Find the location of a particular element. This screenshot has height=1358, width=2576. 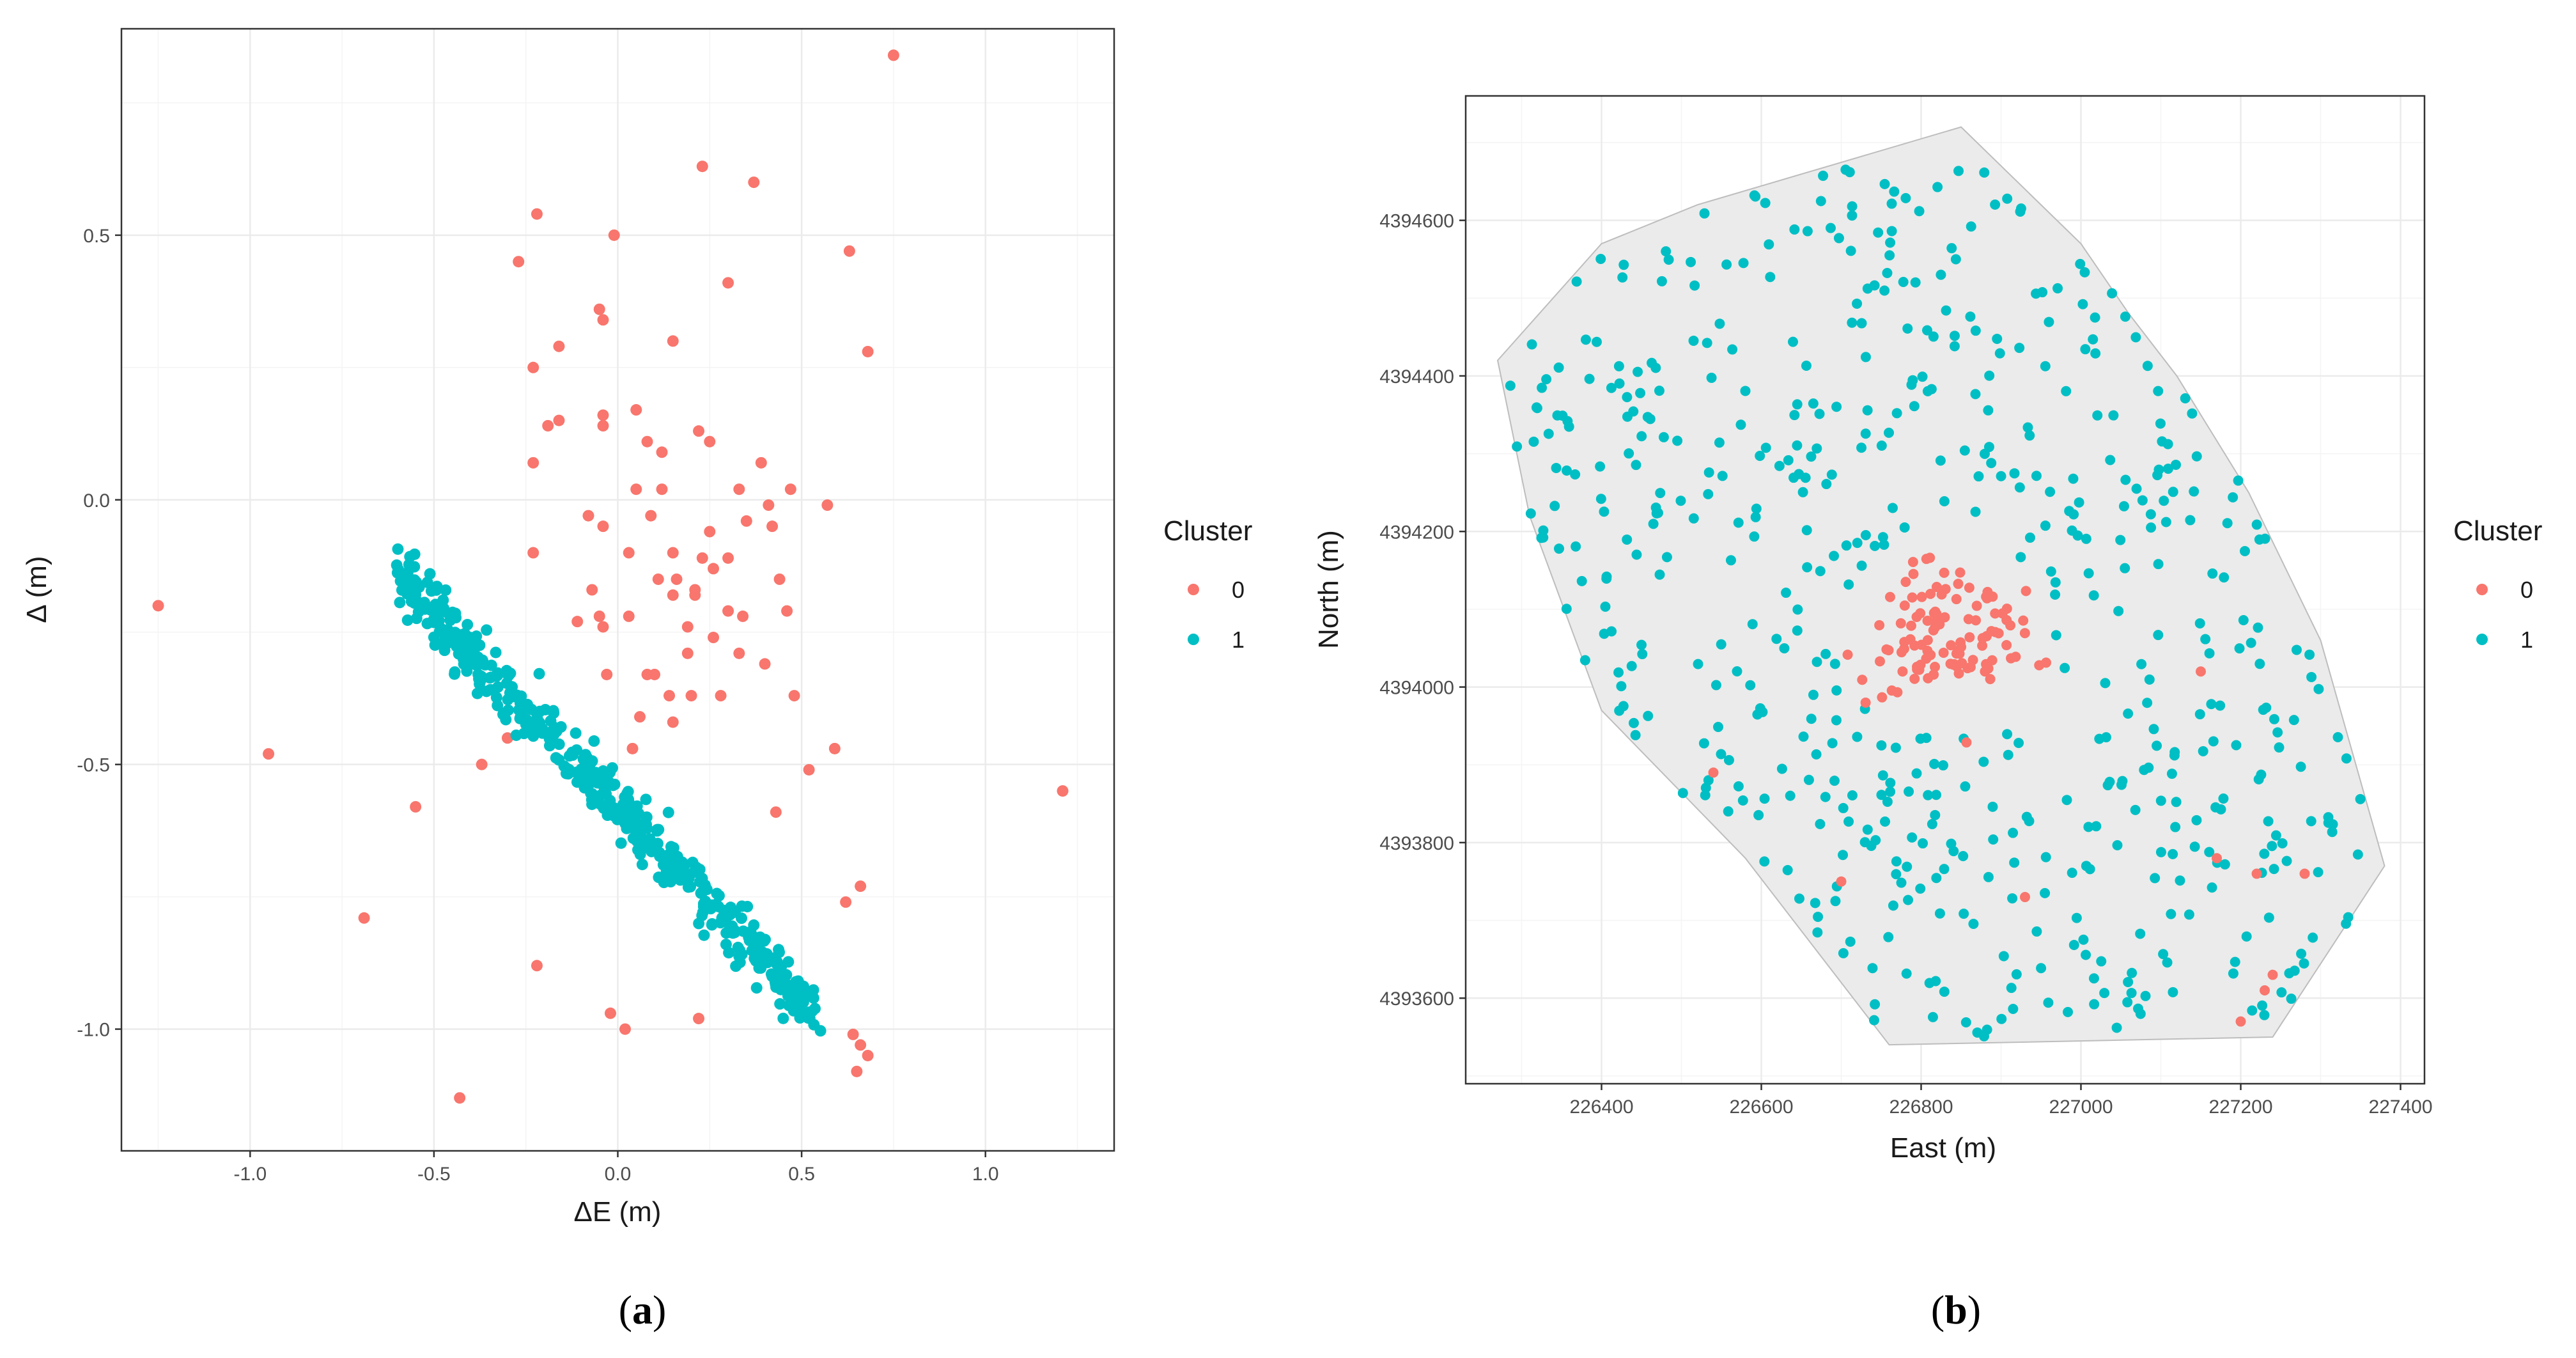

panel-a-y-tick-label: -0.5 is located at coordinates (94, 765).